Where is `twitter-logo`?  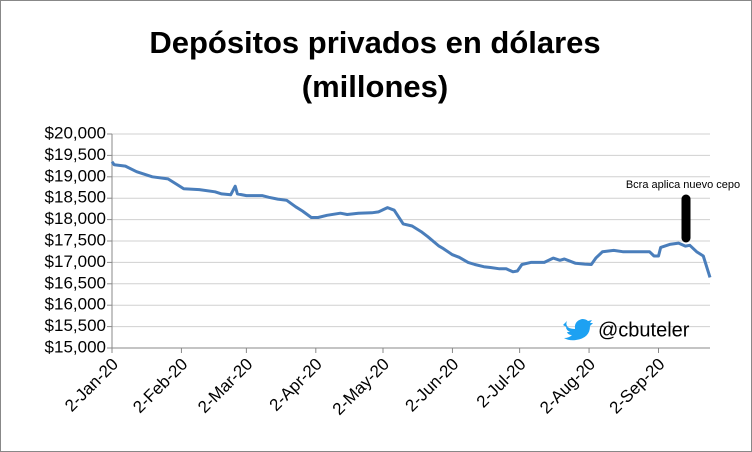
twitter-logo is located at coordinates (578, 330).